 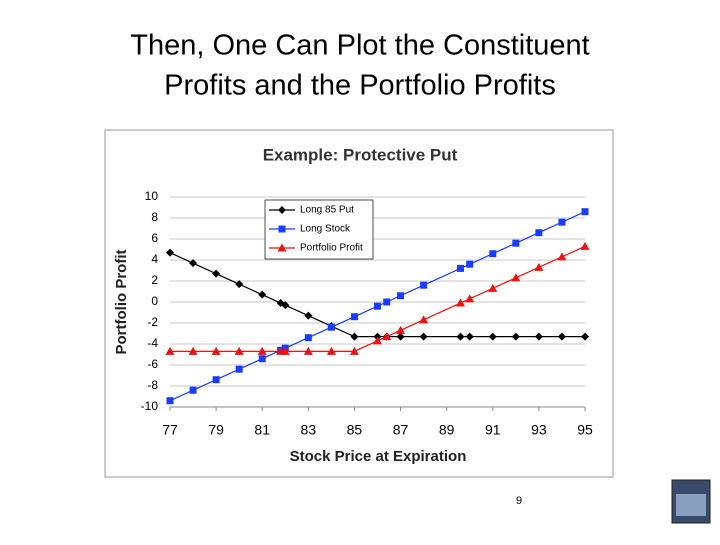 I want to click on y-tick-label: -8, so click(x=152, y=385).